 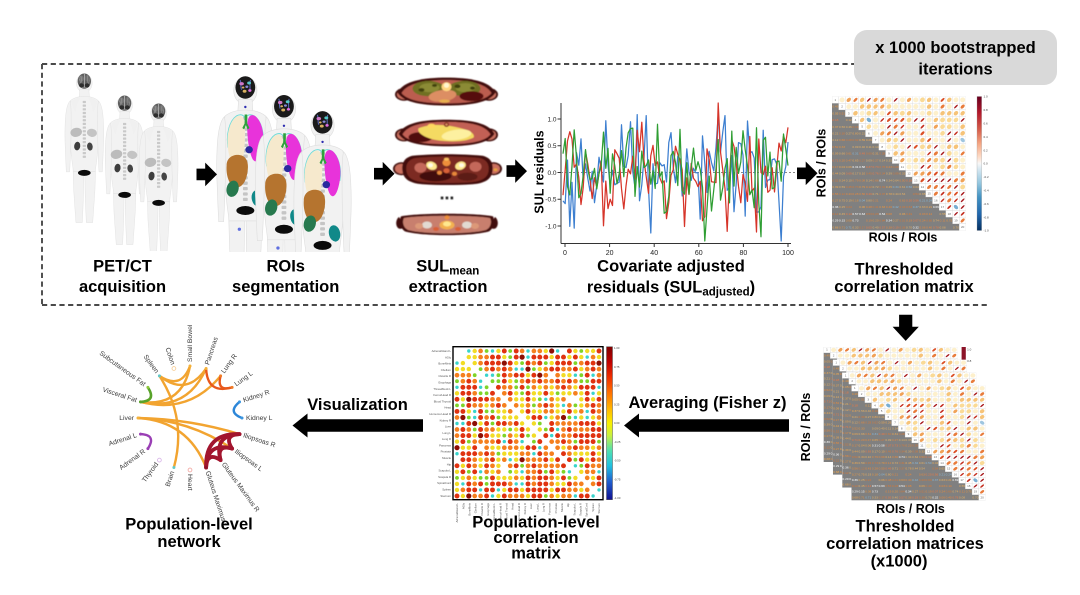 I want to click on svg-text: Small Bowel, so click(x=190, y=343).